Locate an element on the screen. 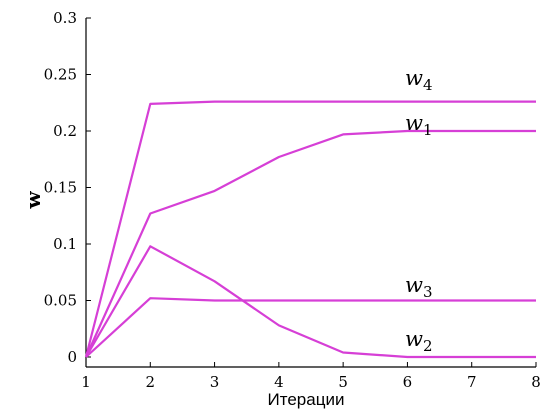  y-axis-ticks: 0 0.05 0.1 0.15 0.2 0.25 0.3 is located at coordinates (67, 187).